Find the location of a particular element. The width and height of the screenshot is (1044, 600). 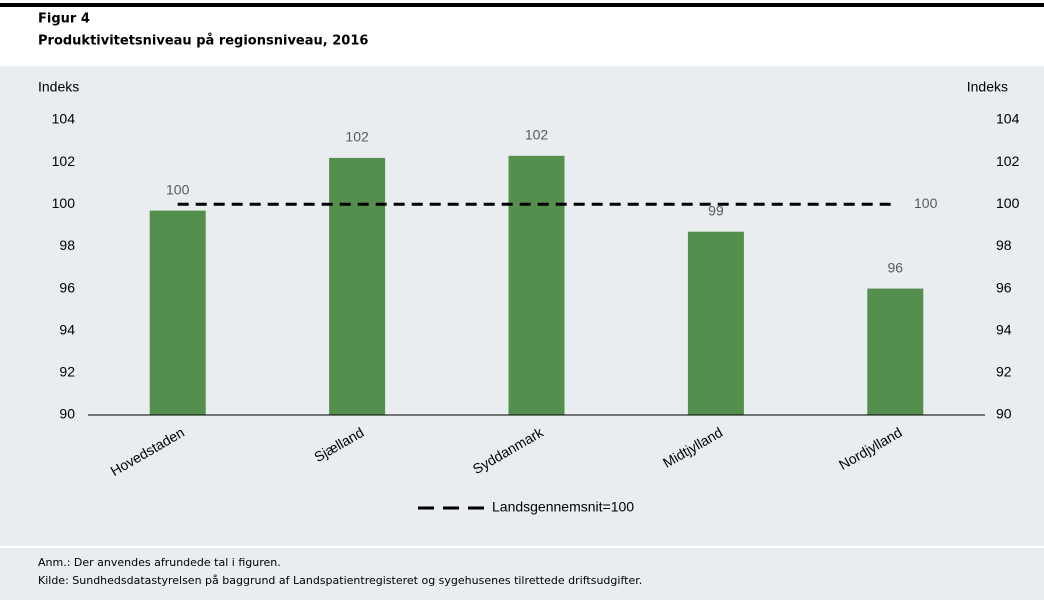

legend-label: Landsgennemsnit=100 is located at coordinates (563, 507).